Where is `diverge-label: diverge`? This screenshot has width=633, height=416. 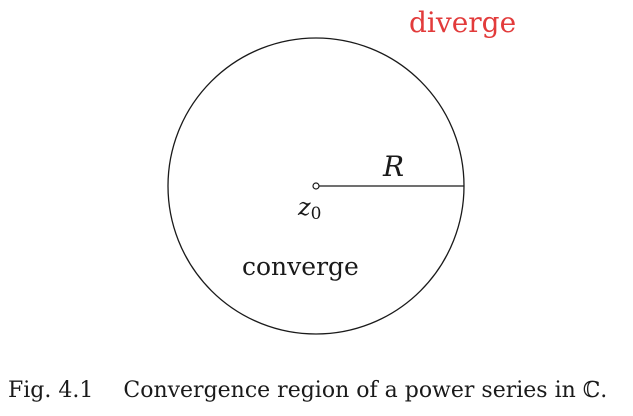 diverge-label: diverge is located at coordinates (462, 22).